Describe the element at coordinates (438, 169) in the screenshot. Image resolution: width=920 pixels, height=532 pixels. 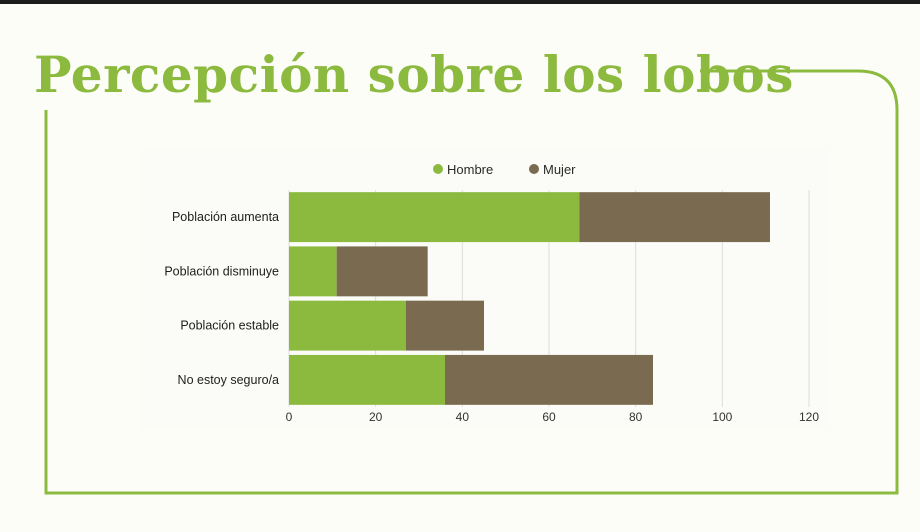
I see `legend-swatch-hombre` at that location.